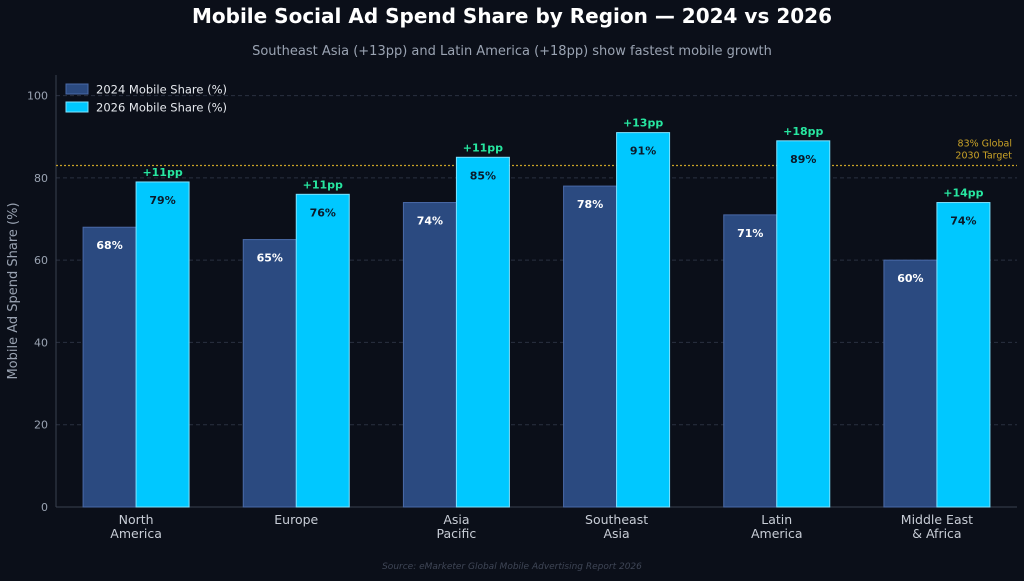 Image resolution: width=1024 pixels, height=581 pixels. What do you see at coordinates (457, 533) in the screenshot?
I see `x-tick-label: Pacific` at bounding box center [457, 533].